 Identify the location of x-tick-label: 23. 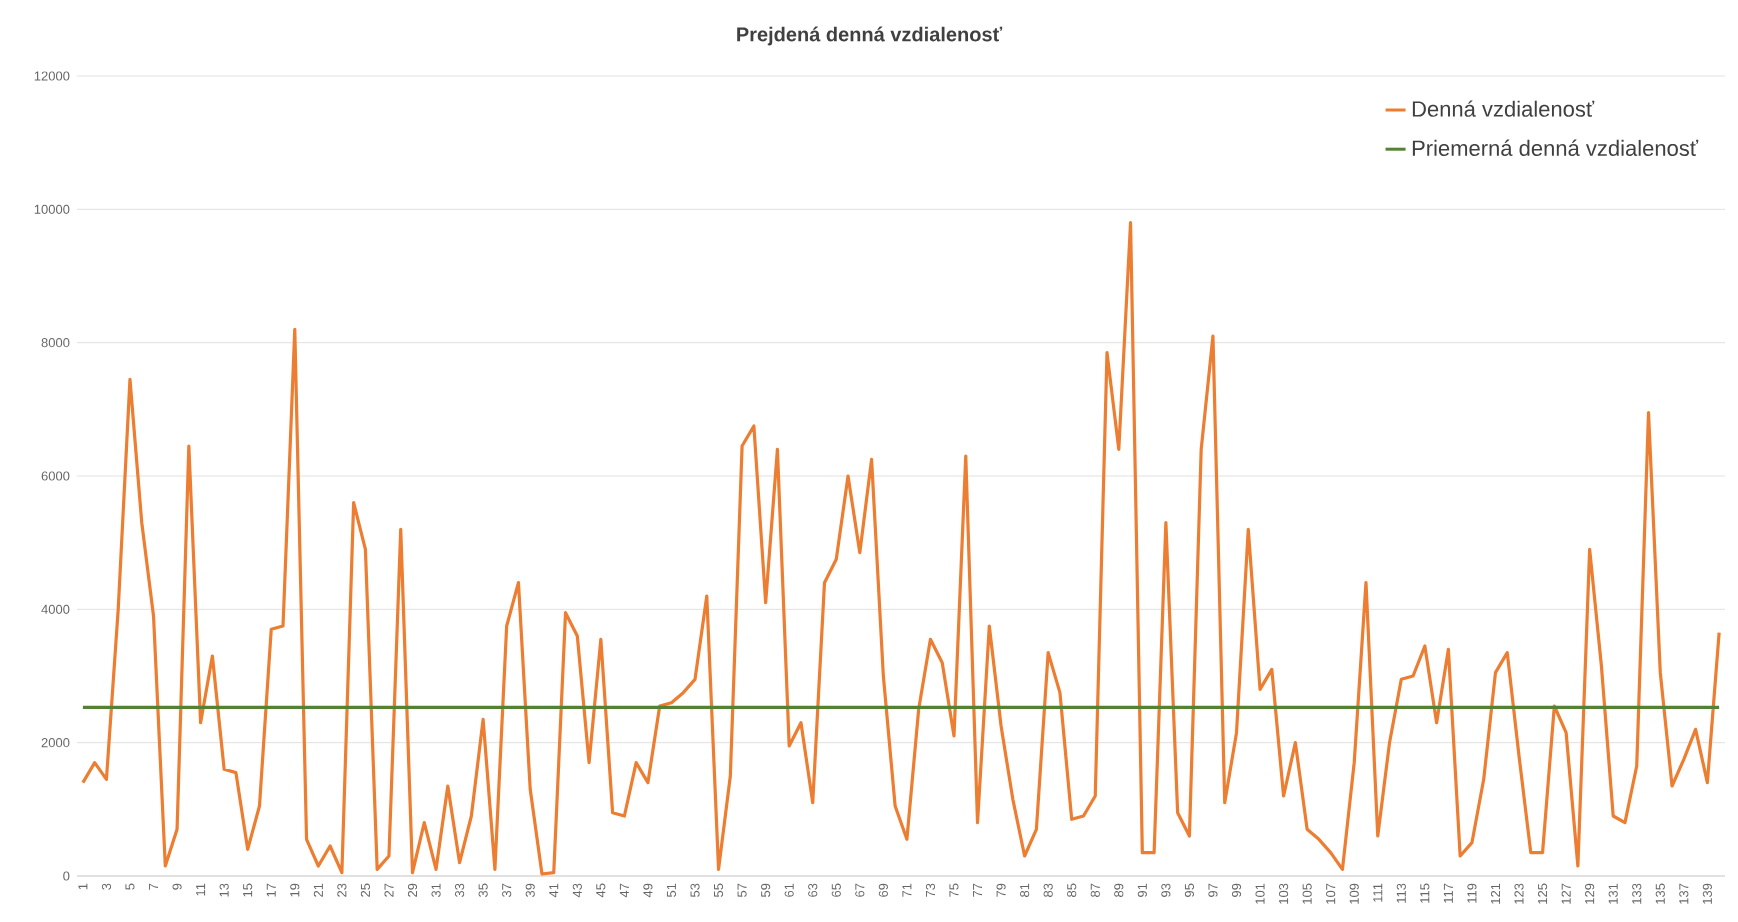
(342, 890).